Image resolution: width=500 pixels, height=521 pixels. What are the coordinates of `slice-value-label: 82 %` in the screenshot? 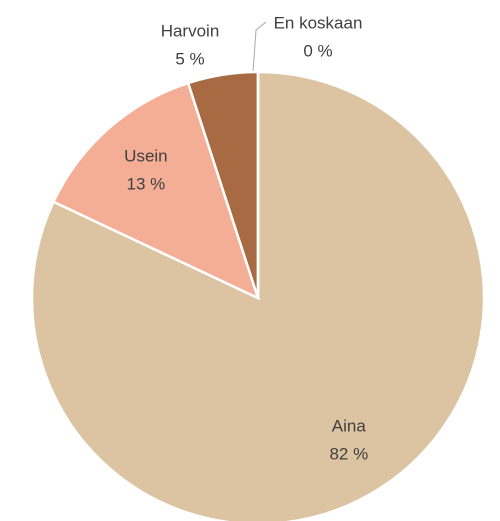 It's located at (348, 454).